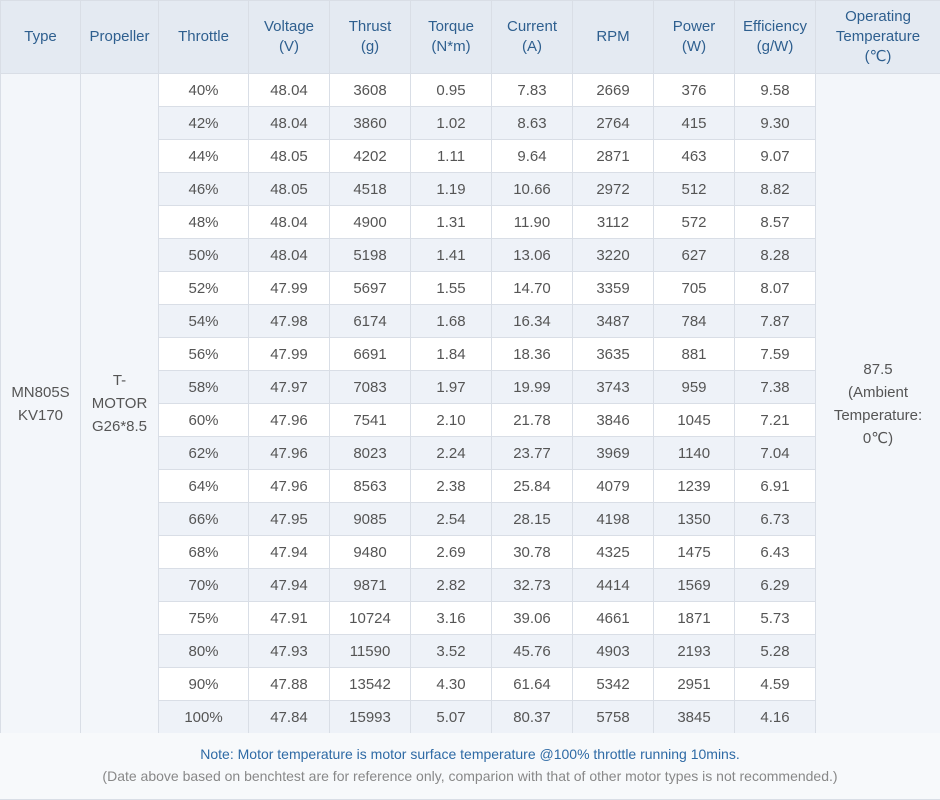 This screenshot has height=800, width=940. I want to click on torque-cell: 3.16, so click(451, 618).